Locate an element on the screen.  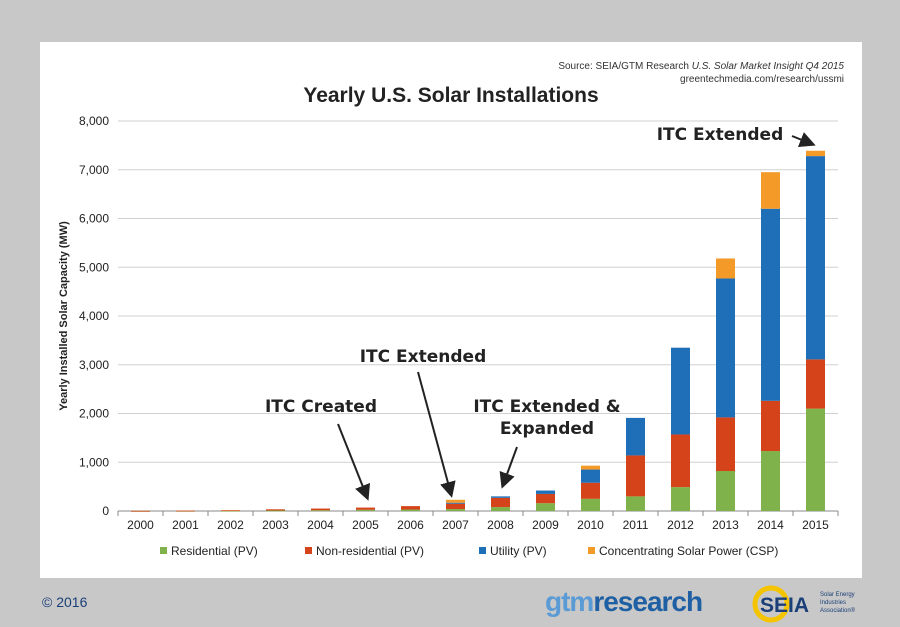
gtm-research-logo: gtmresearch is located at coordinates (624, 602).